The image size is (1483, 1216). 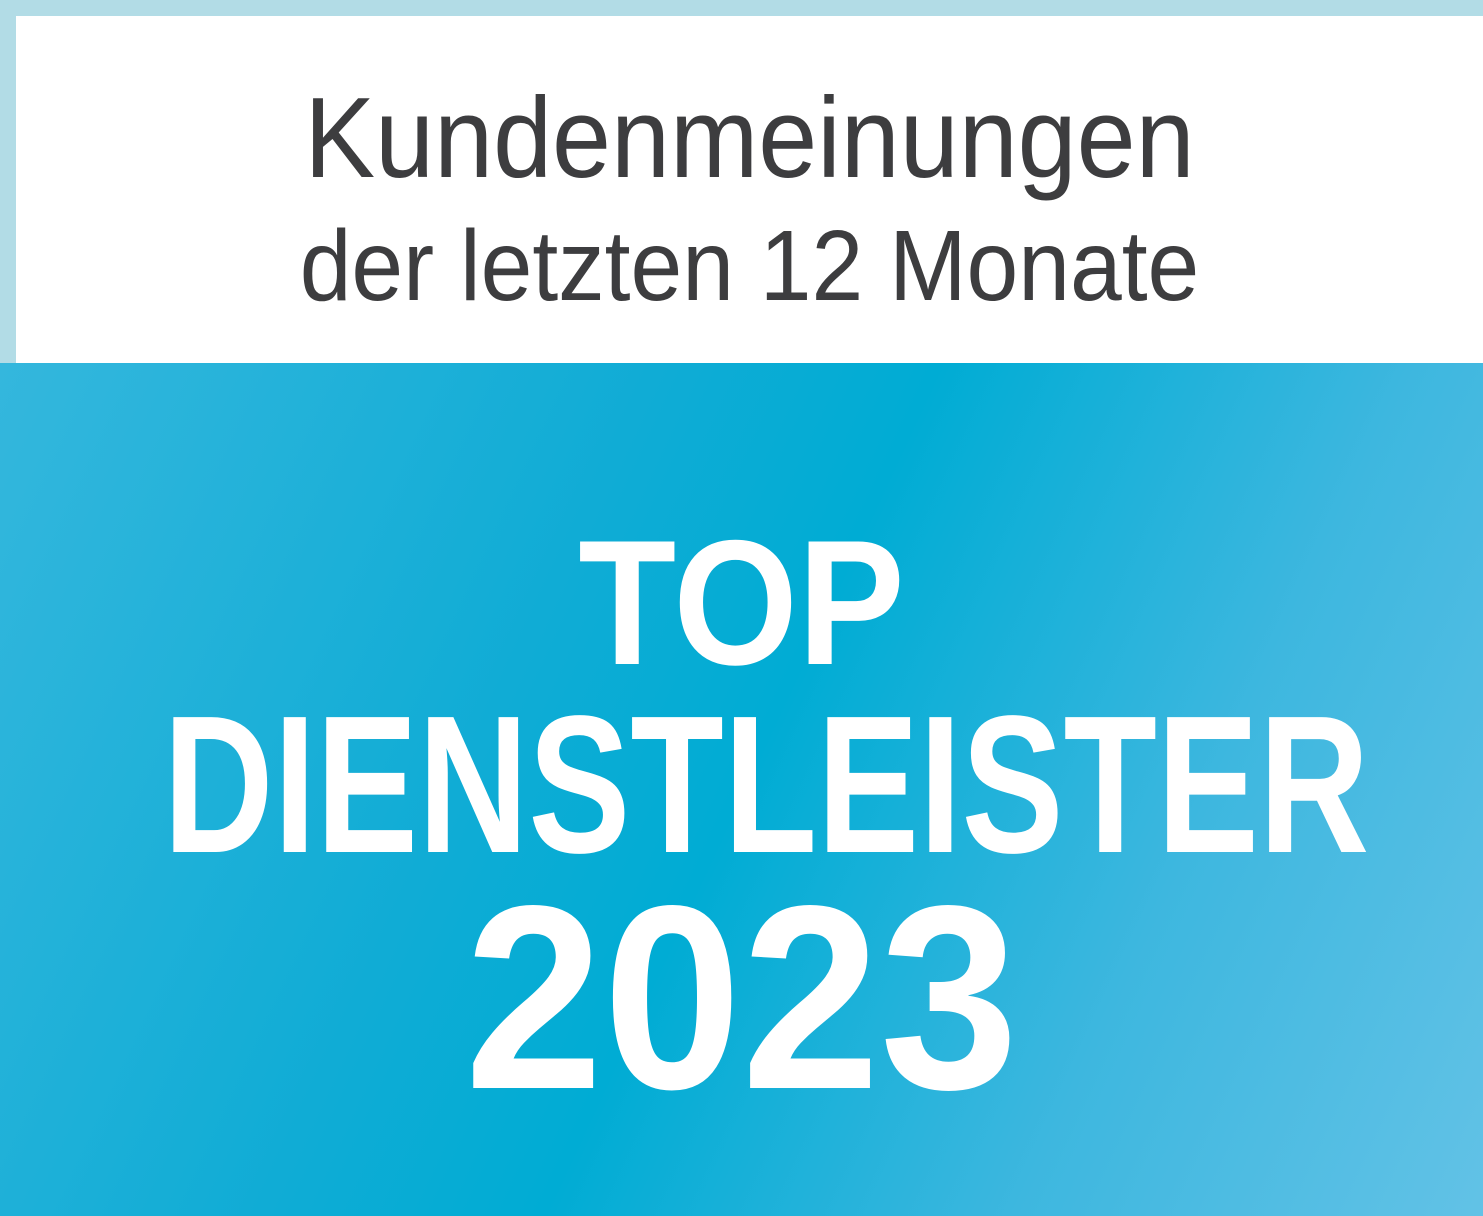 What do you see at coordinates (749, 266) in the screenshot?
I see `header-subtitle: der letzten 12 Monate` at bounding box center [749, 266].